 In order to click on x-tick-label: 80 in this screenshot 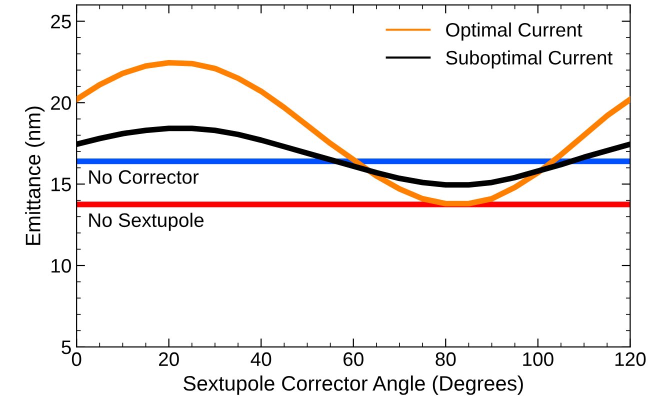, I will do `click(446, 359)`.